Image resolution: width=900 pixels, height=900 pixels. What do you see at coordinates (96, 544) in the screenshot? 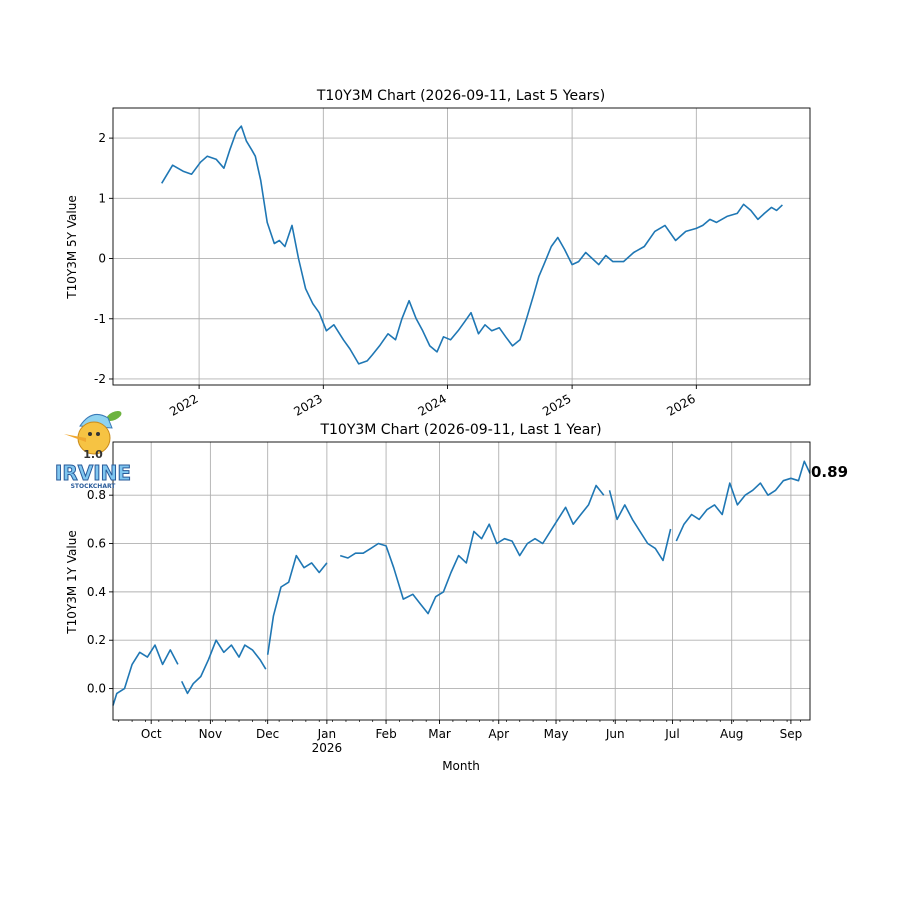
I see `y-tick-label: 0.6` at bounding box center [96, 544].